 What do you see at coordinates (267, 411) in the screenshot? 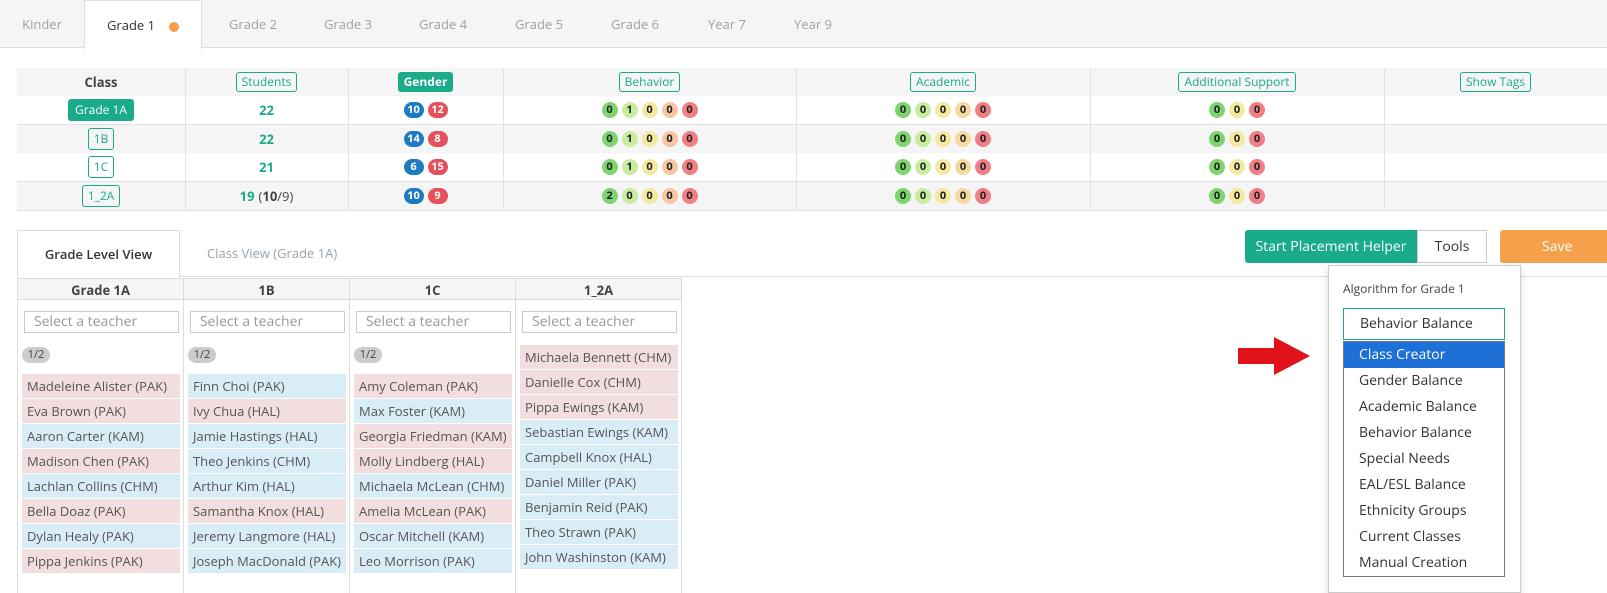
I see `student: Ivy Chua (HAL)` at bounding box center [267, 411].